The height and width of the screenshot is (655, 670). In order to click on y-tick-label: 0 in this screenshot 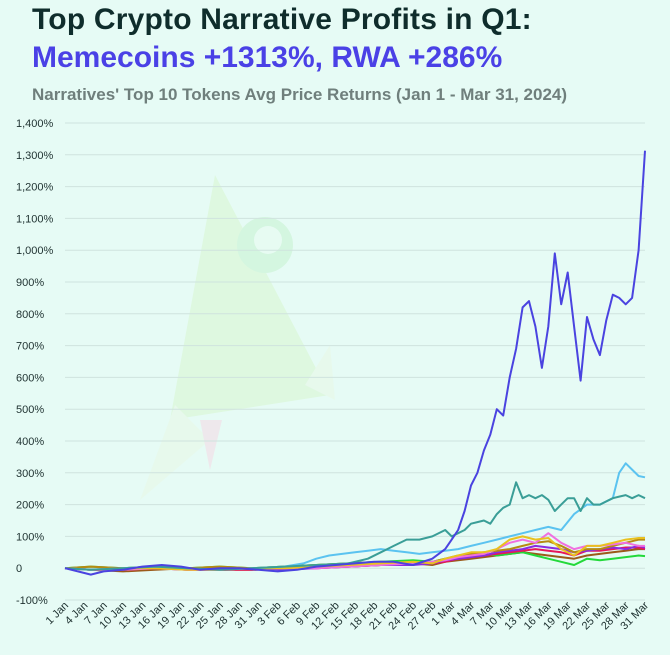, I will do `click(19, 569)`.